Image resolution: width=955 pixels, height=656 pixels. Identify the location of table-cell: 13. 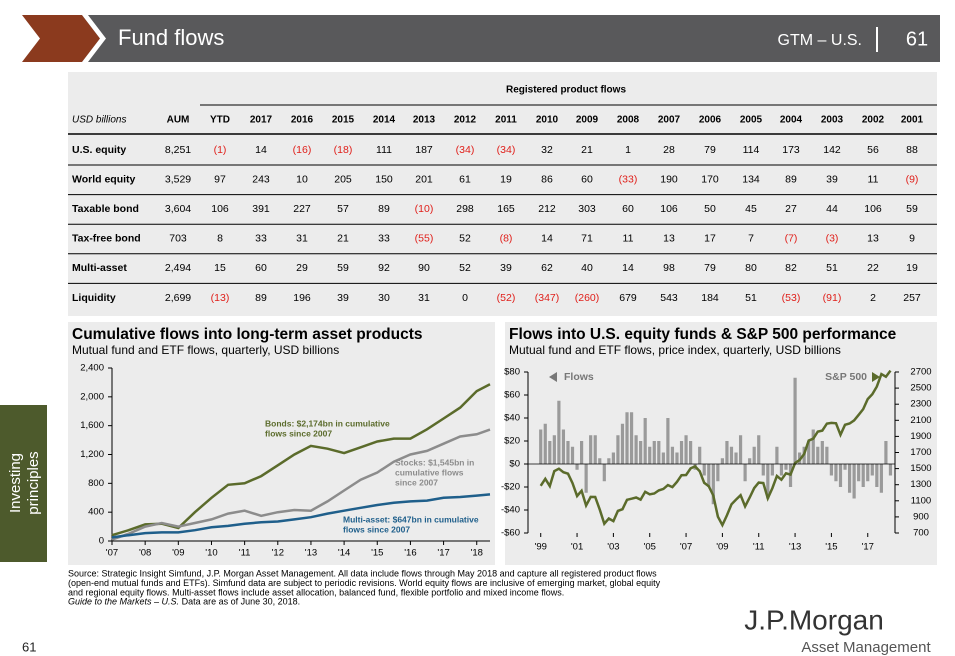
(669, 239).